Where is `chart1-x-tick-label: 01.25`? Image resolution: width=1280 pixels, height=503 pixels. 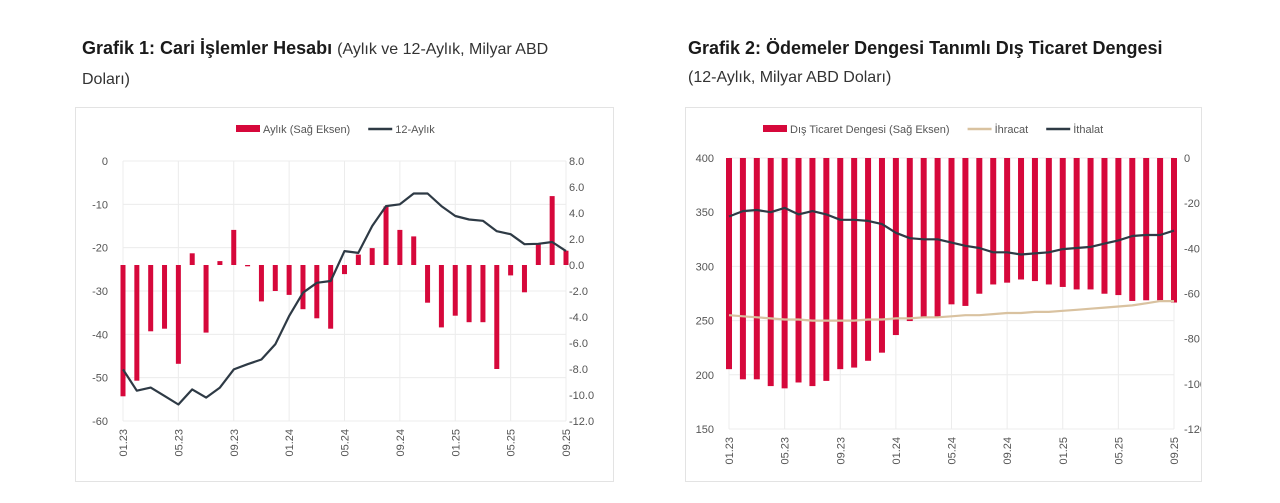
chart1-x-tick-label: 01.25 is located at coordinates (456, 443).